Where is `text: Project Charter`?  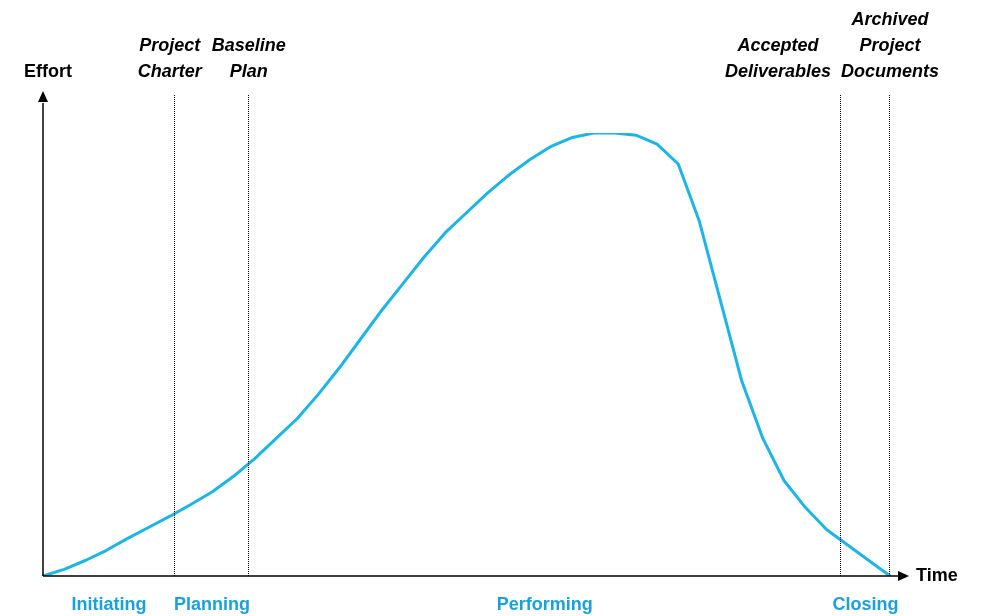 text: Project Charter is located at coordinates (170, 58).